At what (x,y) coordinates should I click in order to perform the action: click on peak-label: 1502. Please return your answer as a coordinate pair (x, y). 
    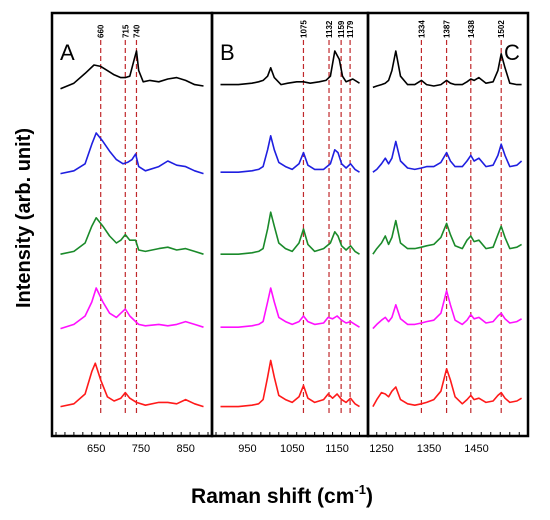
    Looking at the image, I should click on (501, 29).